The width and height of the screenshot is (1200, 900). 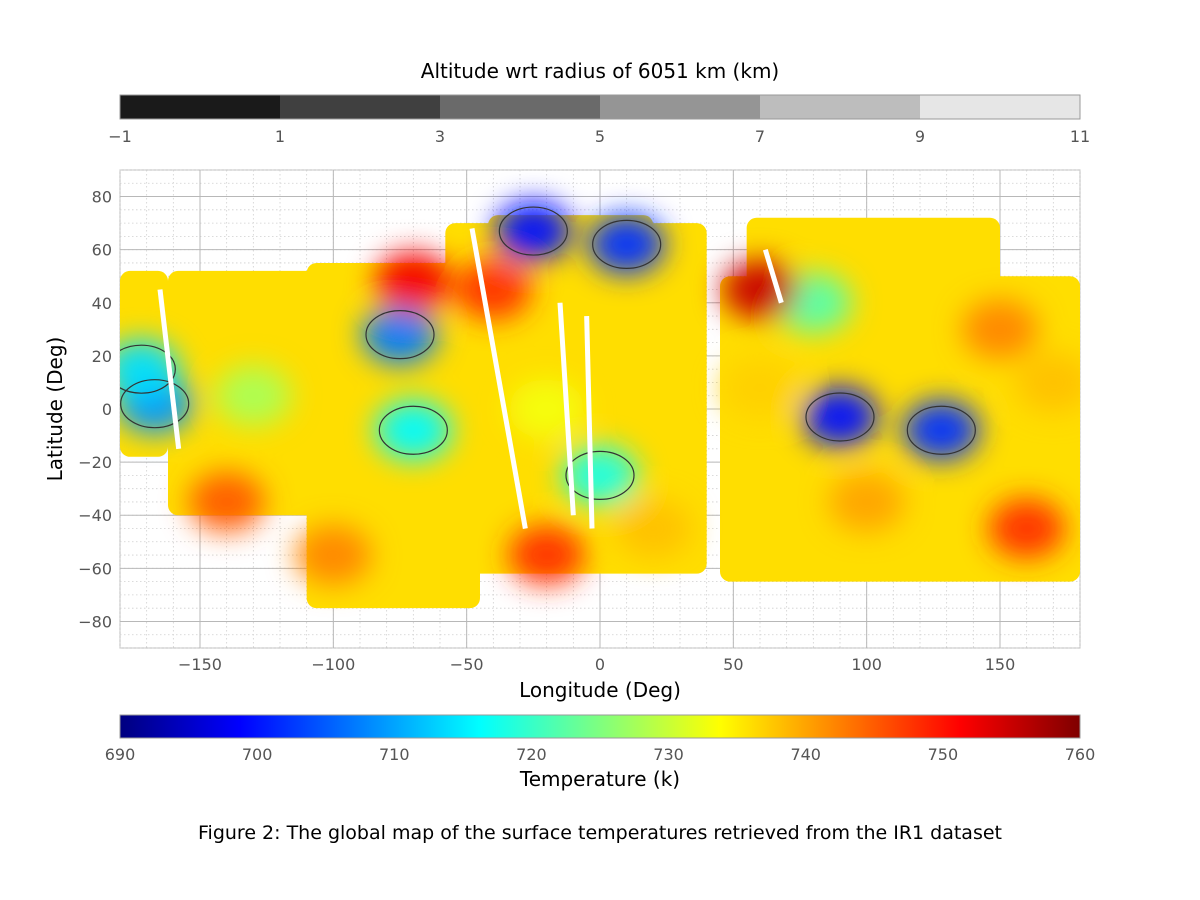 What do you see at coordinates (107, 409) in the screenshot?
I see `y-tick-label: 0` at bounding box center [107, 409].